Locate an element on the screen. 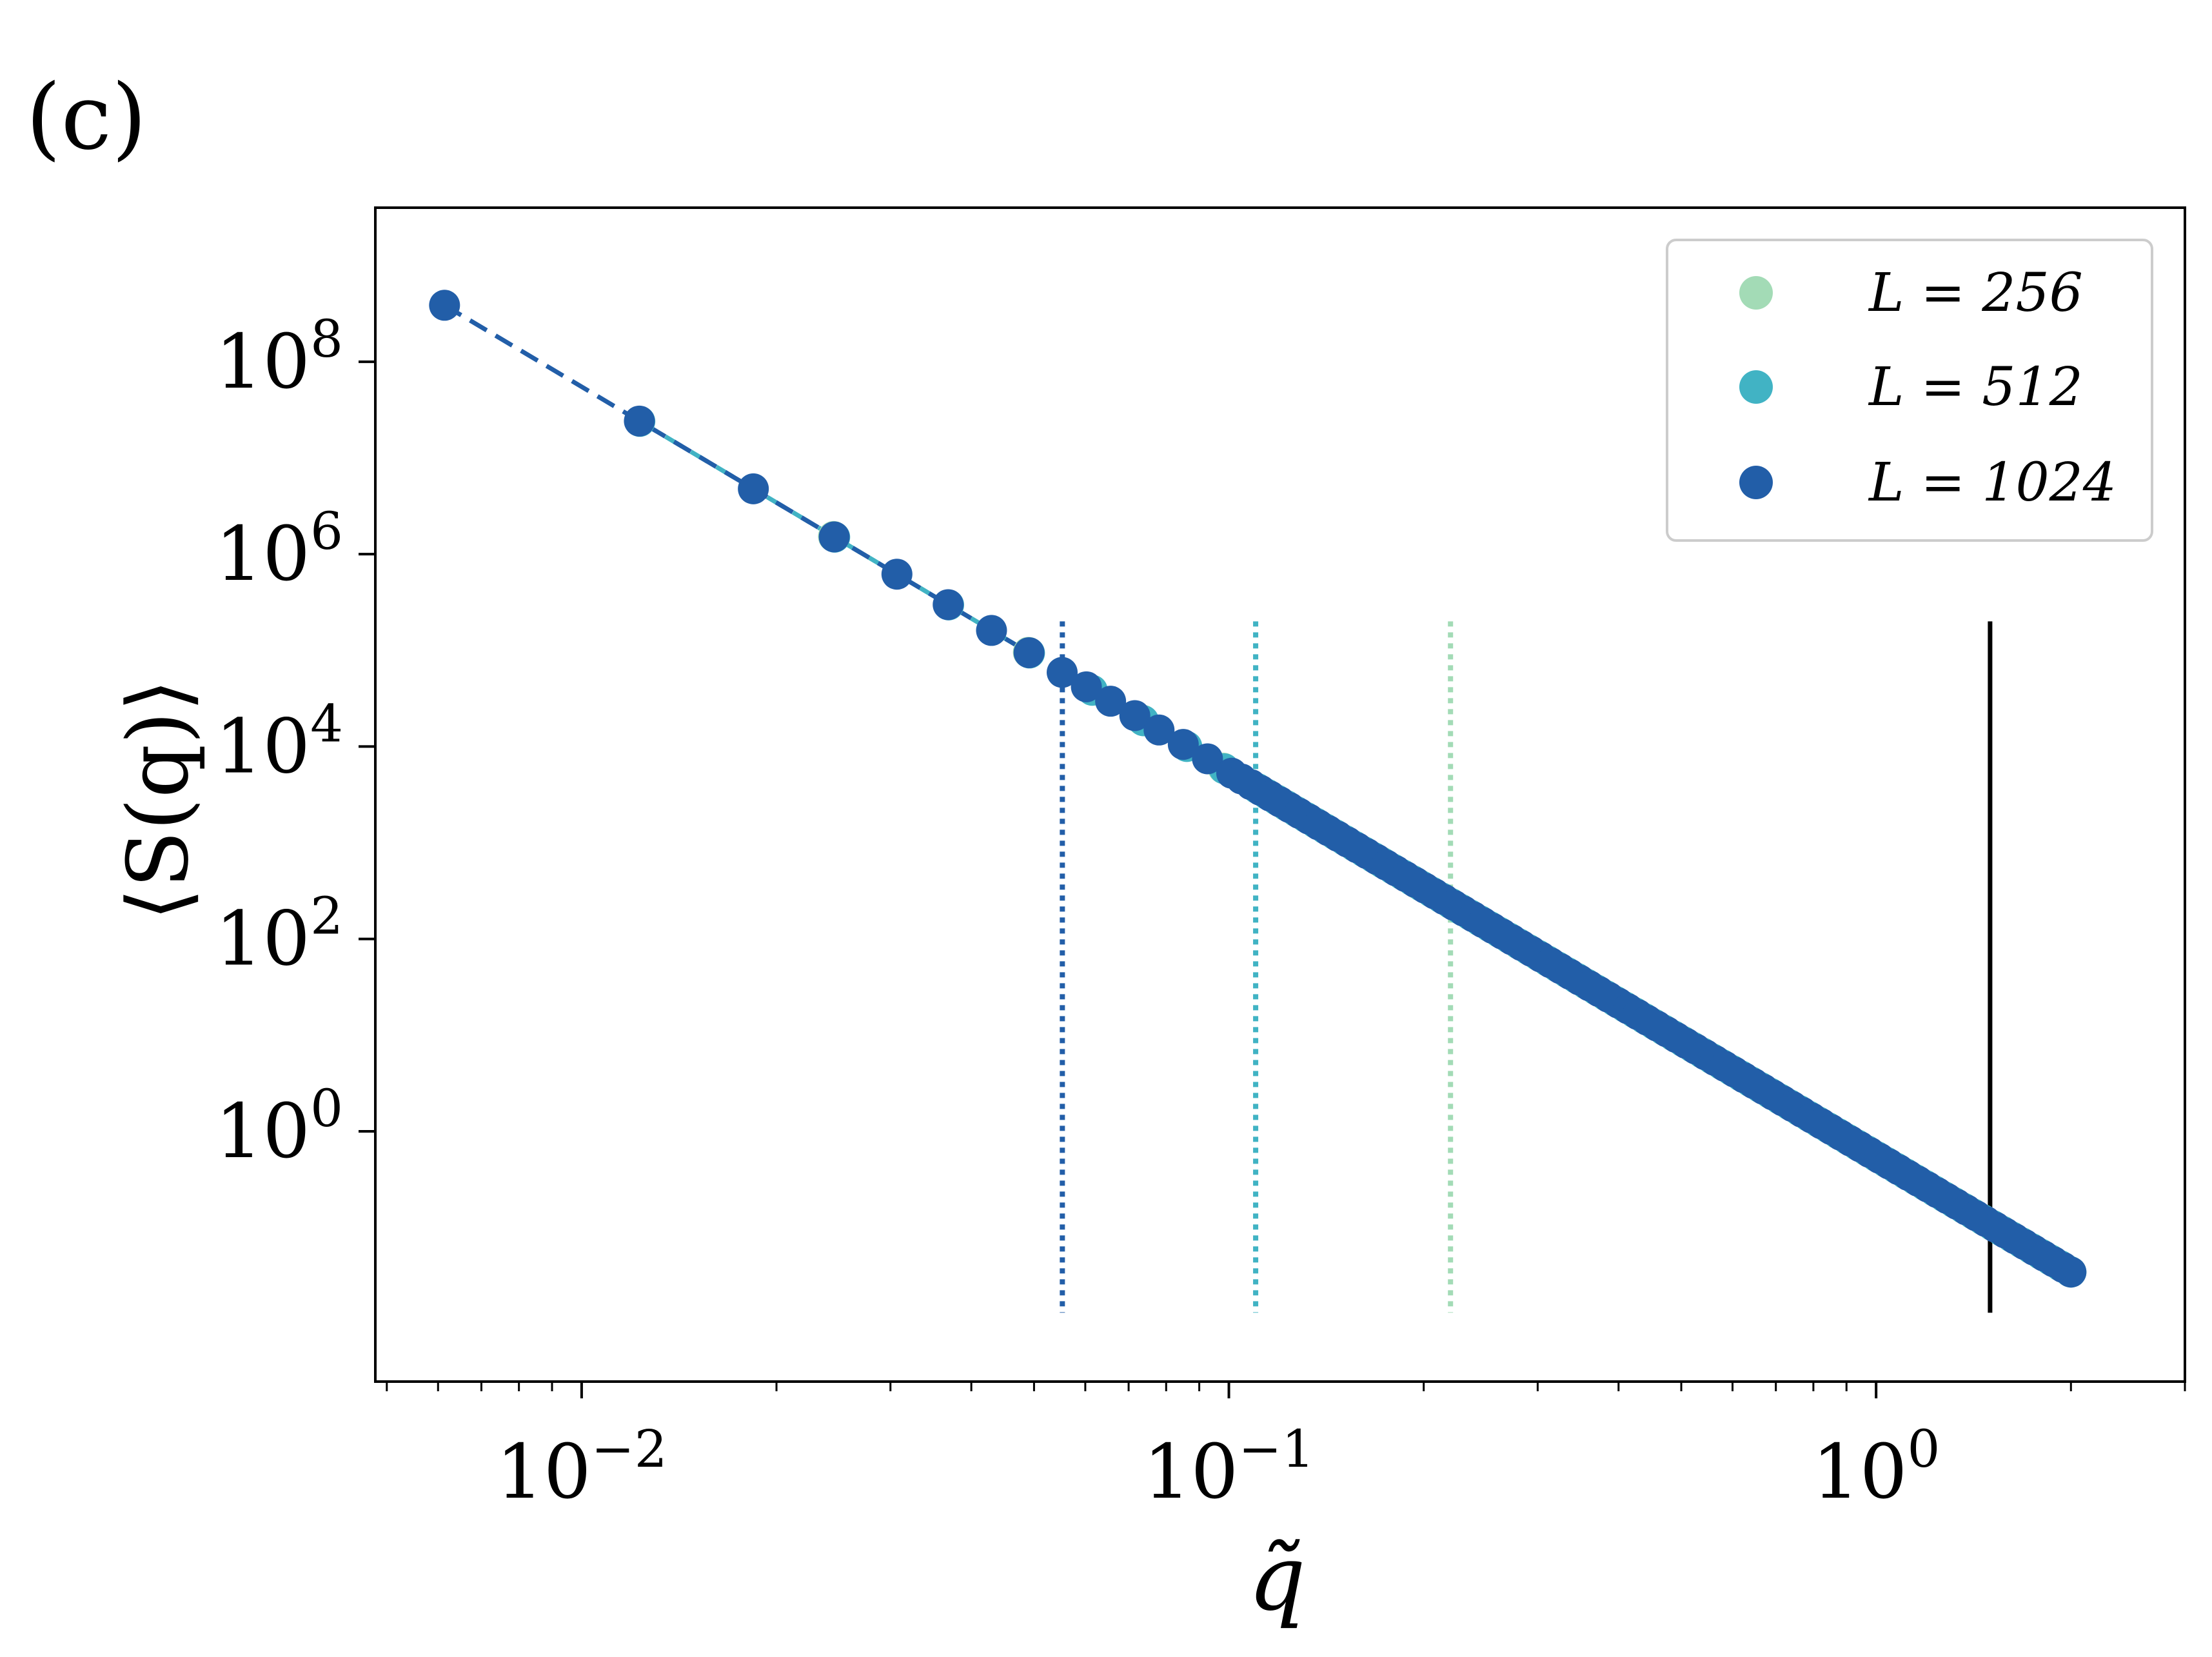  legend-marker-l256 is located at coordinates (1756, 293).